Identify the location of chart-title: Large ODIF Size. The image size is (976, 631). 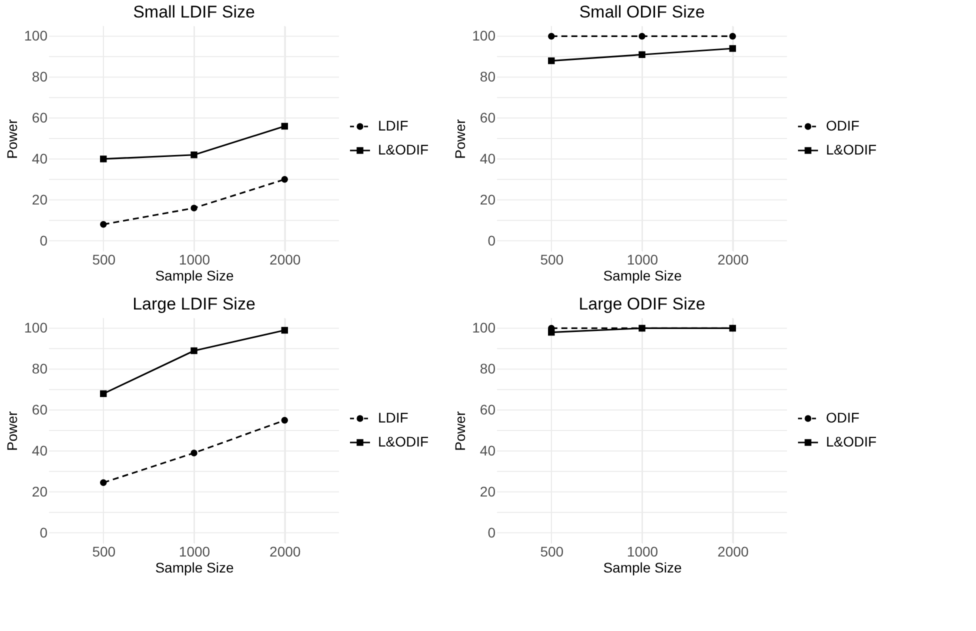
(642, 304).